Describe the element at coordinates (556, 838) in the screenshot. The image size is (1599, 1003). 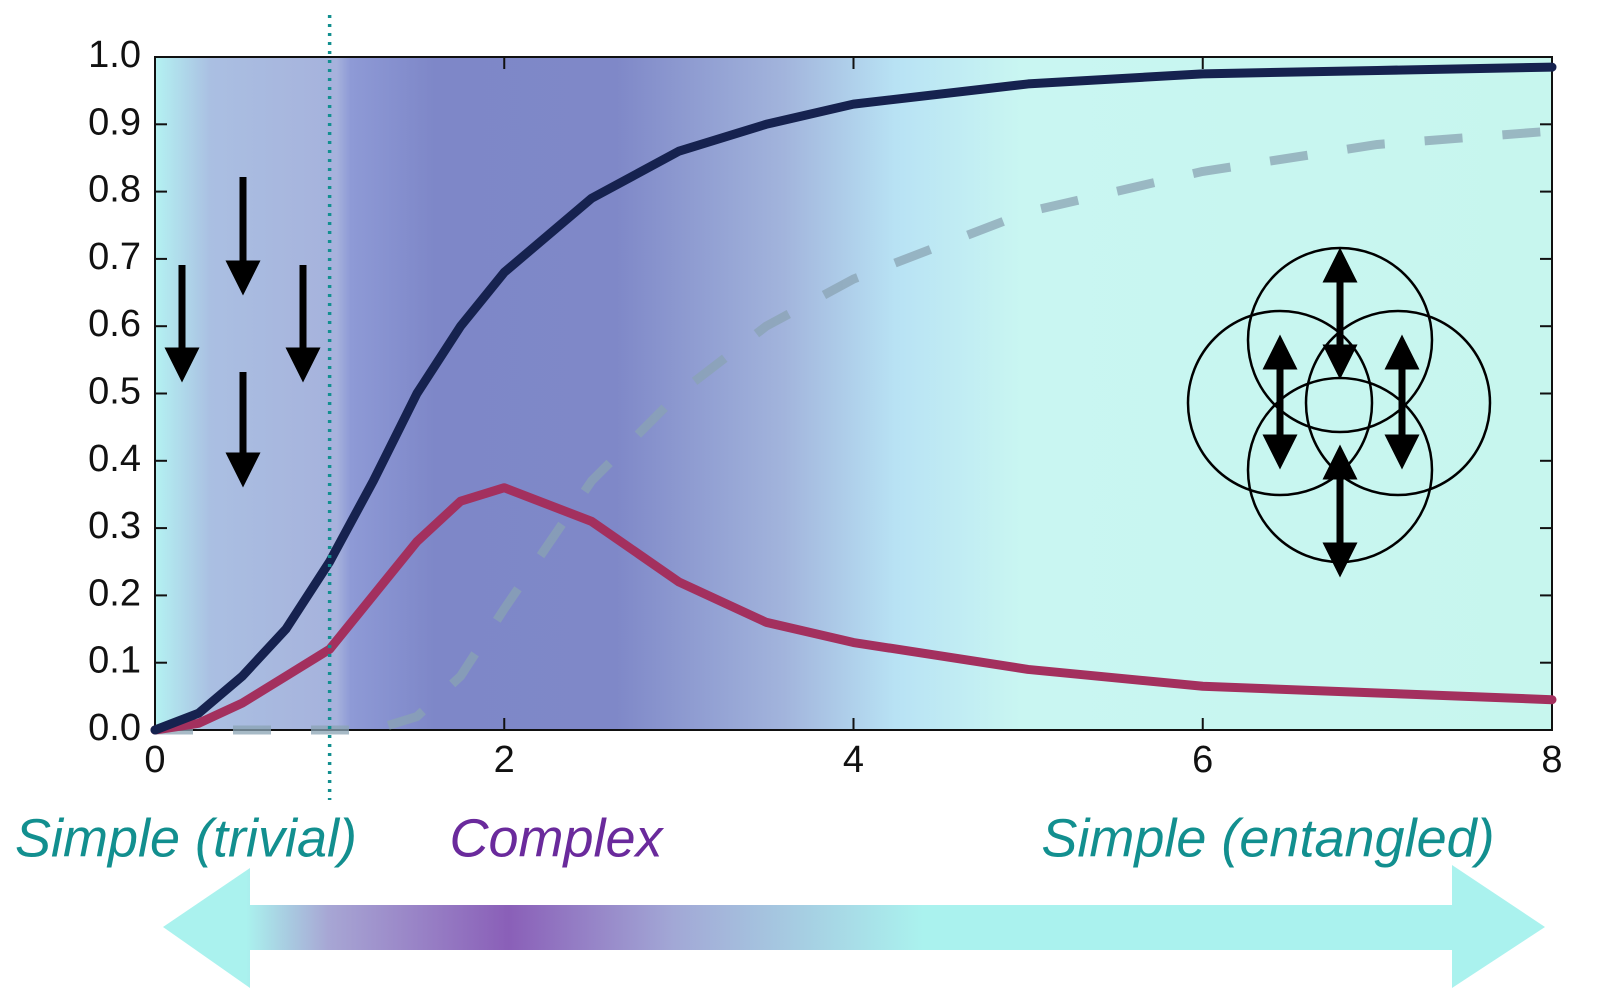
I see `region-label: Complex` at that location.